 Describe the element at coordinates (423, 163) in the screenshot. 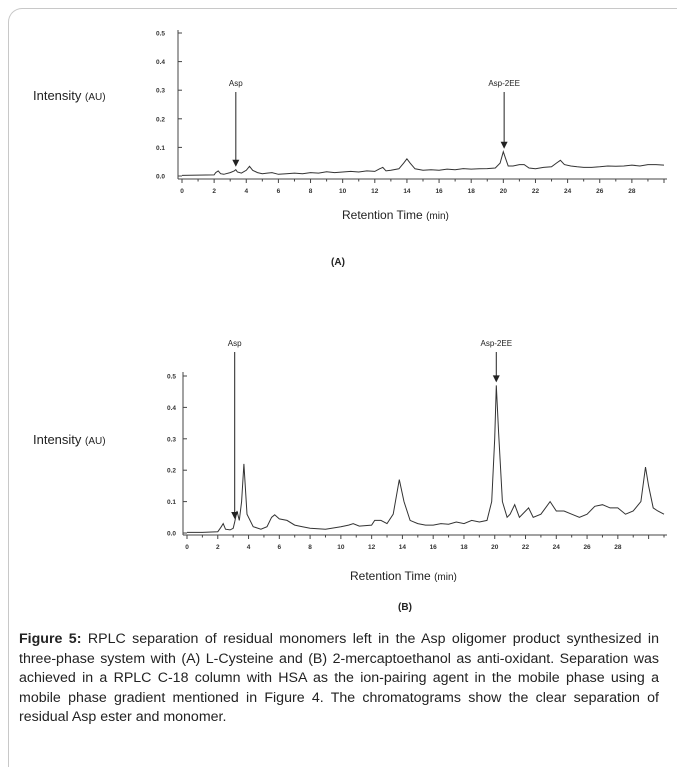

I see `panel-a-chromatogram-trace` at that location.